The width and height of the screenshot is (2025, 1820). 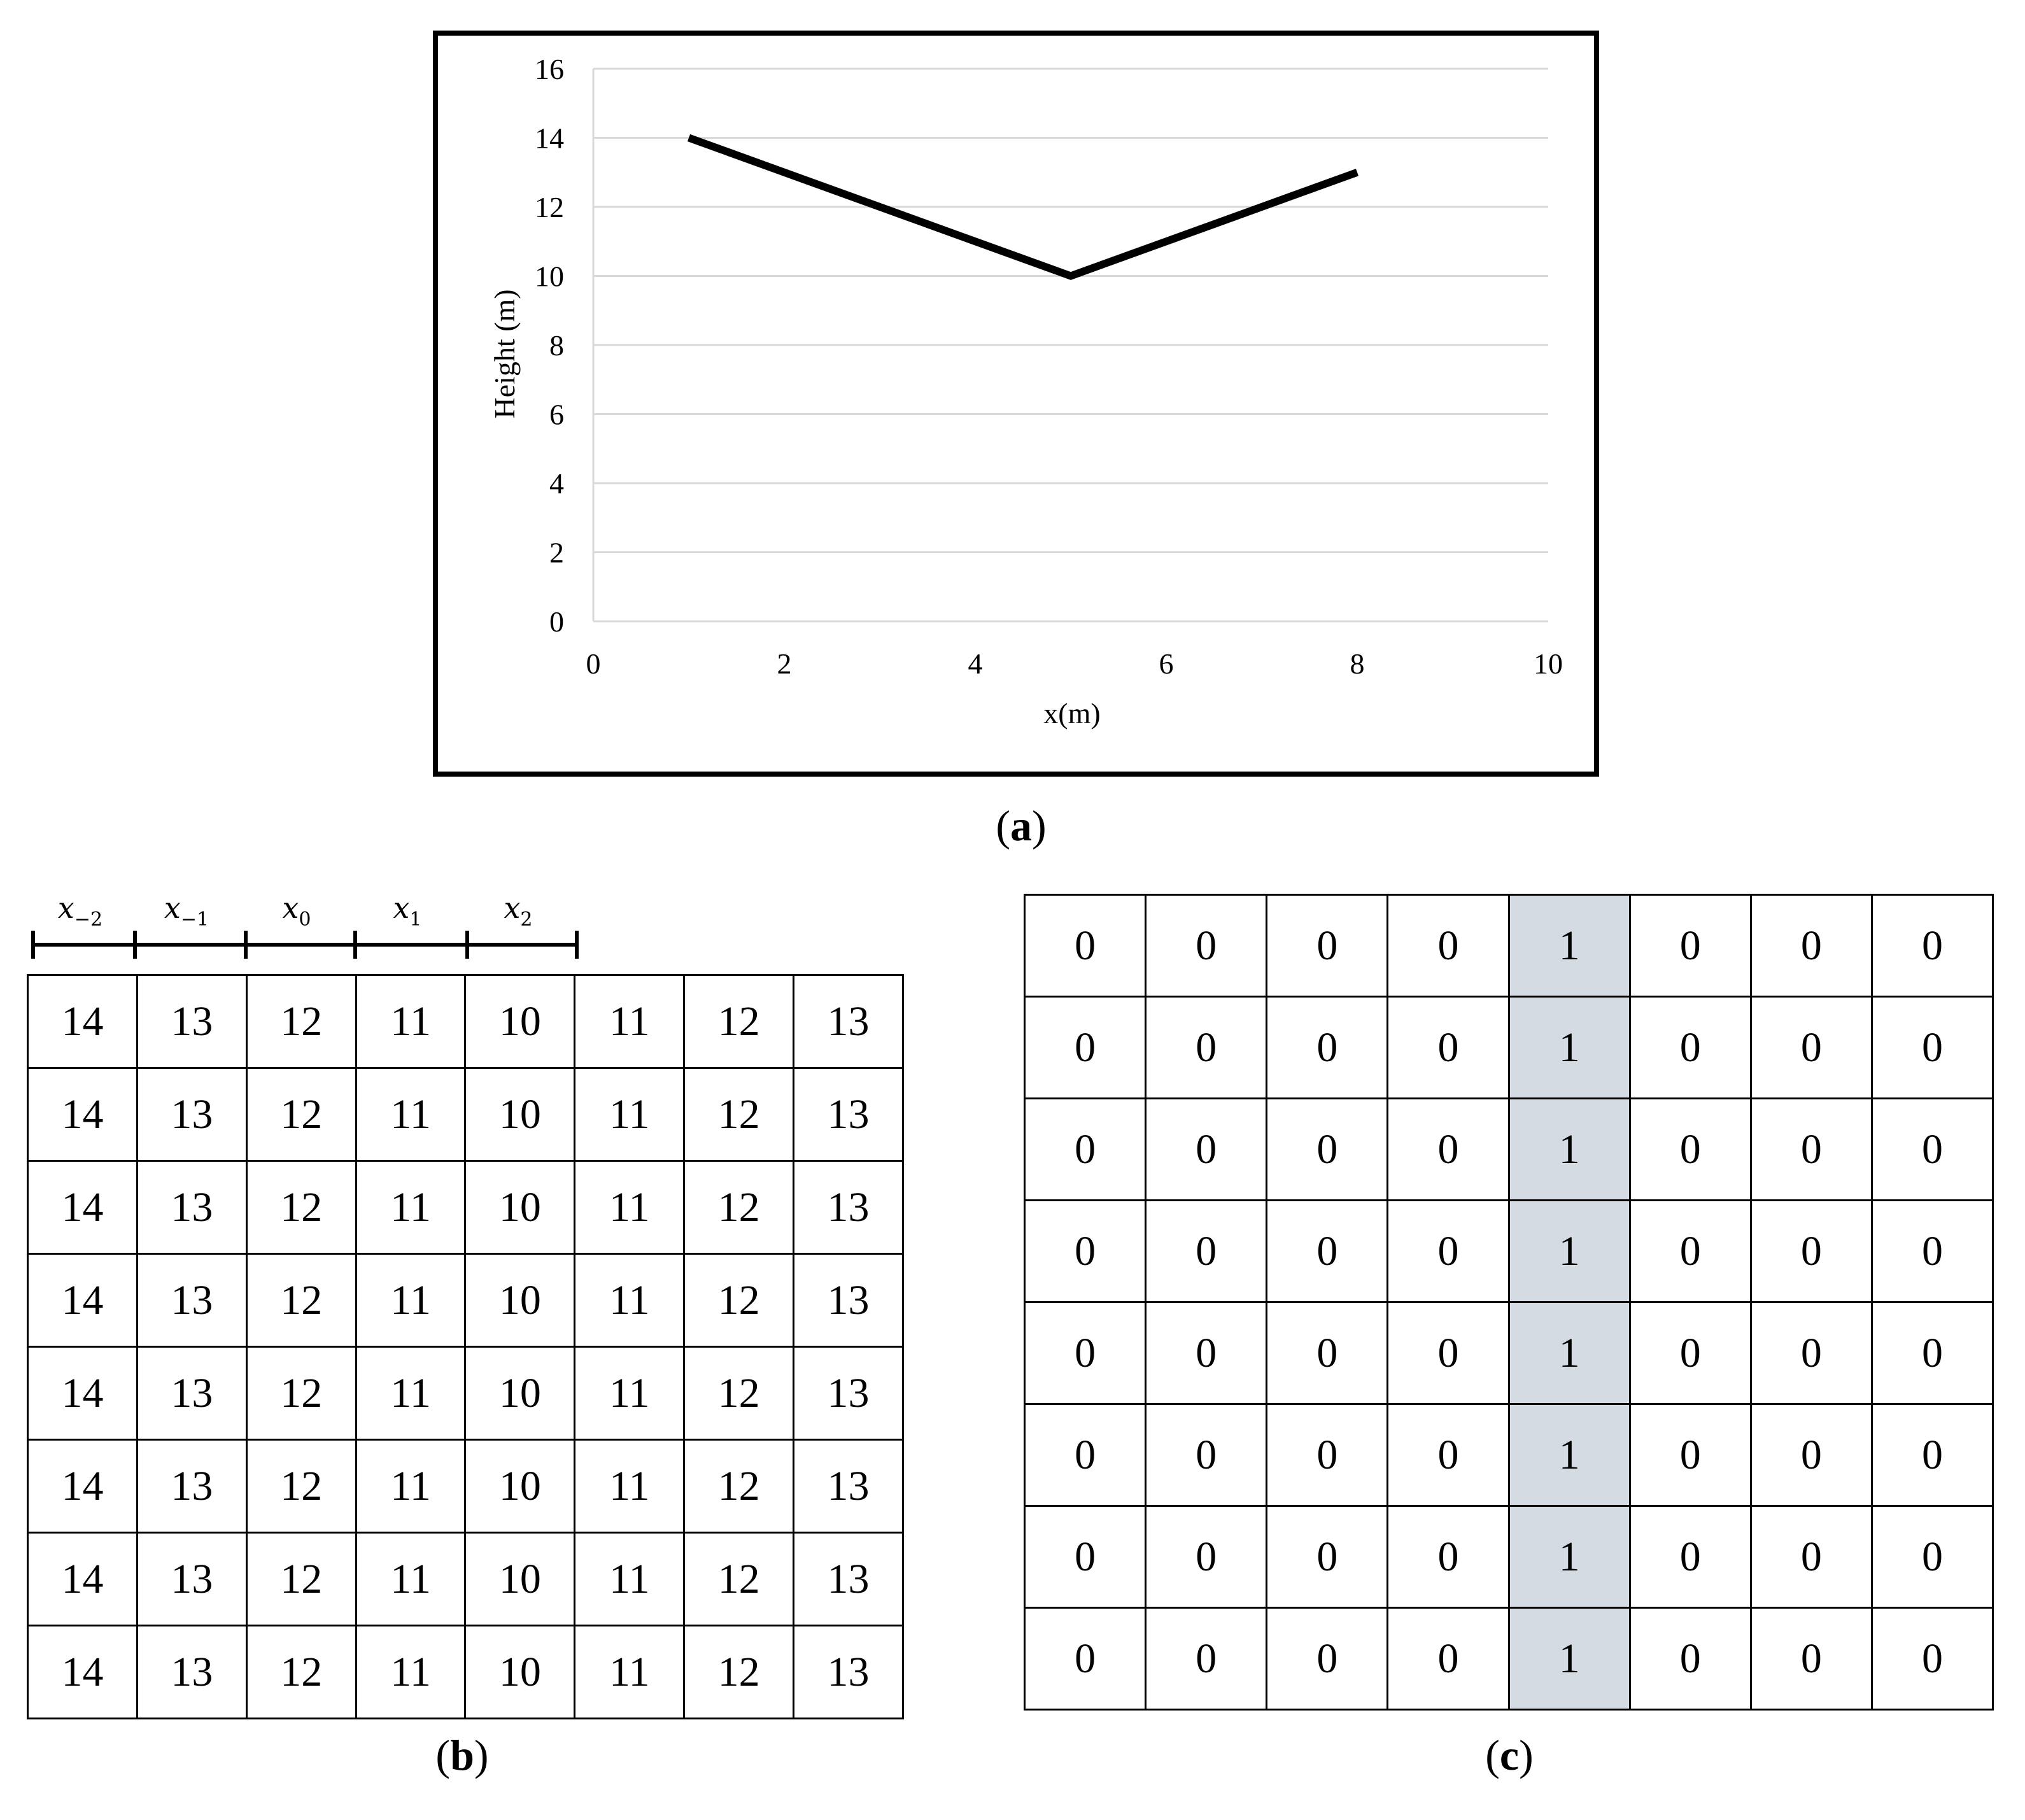 What do you see at coordinates (305, 925) in the screenshot?
I see `ruler: x−2 x−1 x0 x1 x2` at bounding box center [305, 925].